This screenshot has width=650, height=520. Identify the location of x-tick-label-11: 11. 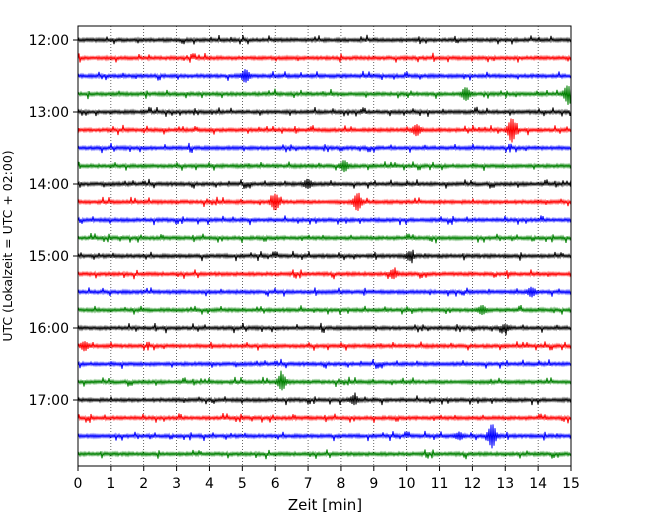
(440, 484).